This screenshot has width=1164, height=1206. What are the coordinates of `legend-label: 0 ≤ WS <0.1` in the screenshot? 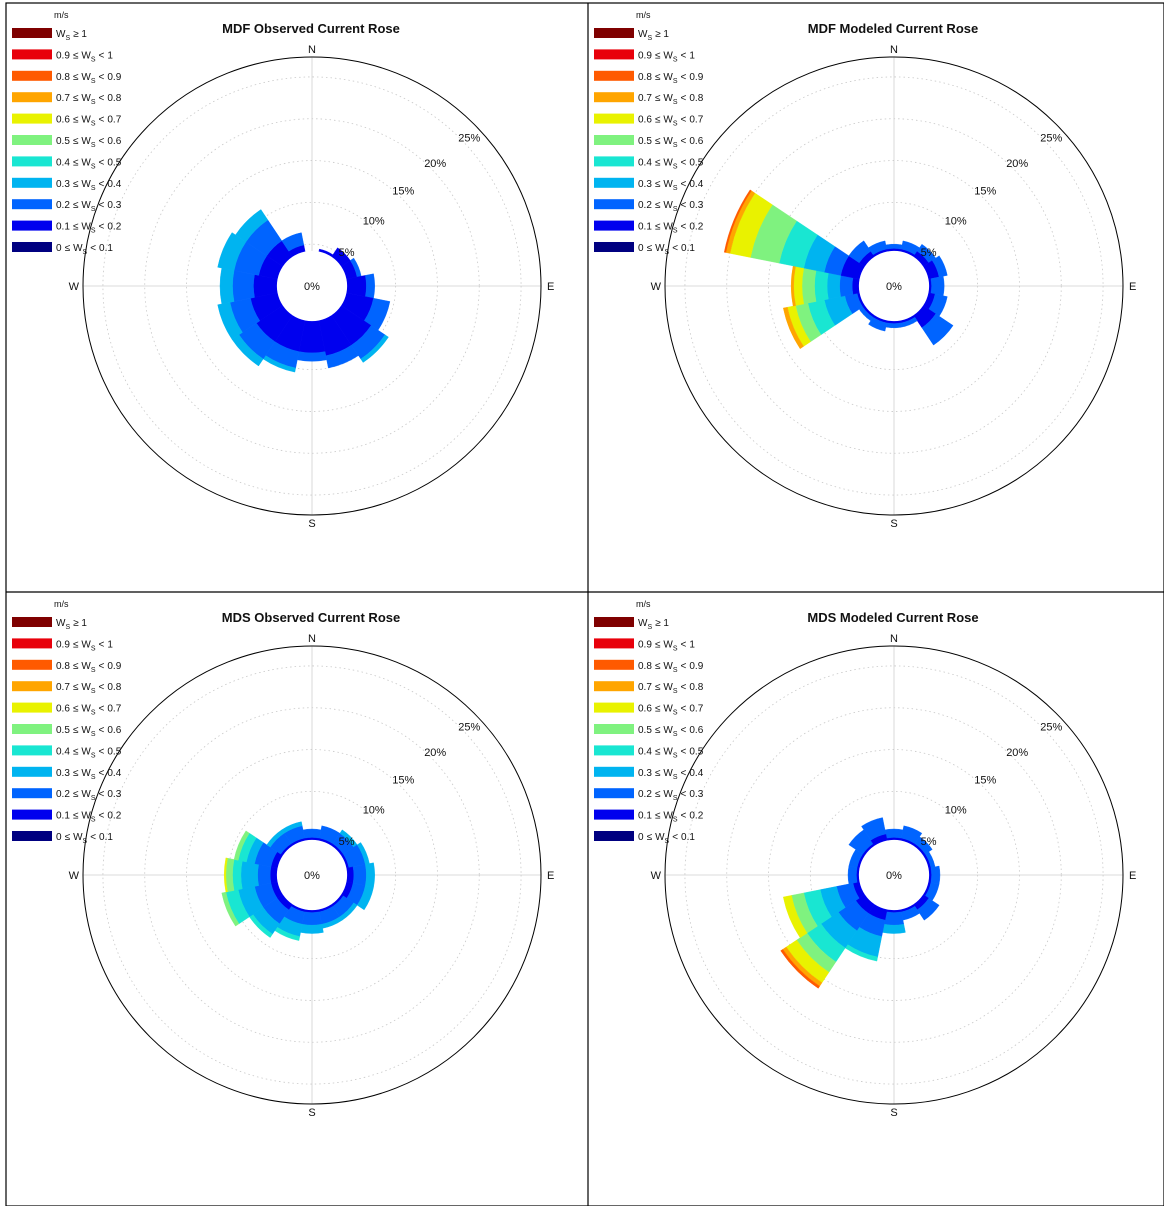 It's located at (666, 838).